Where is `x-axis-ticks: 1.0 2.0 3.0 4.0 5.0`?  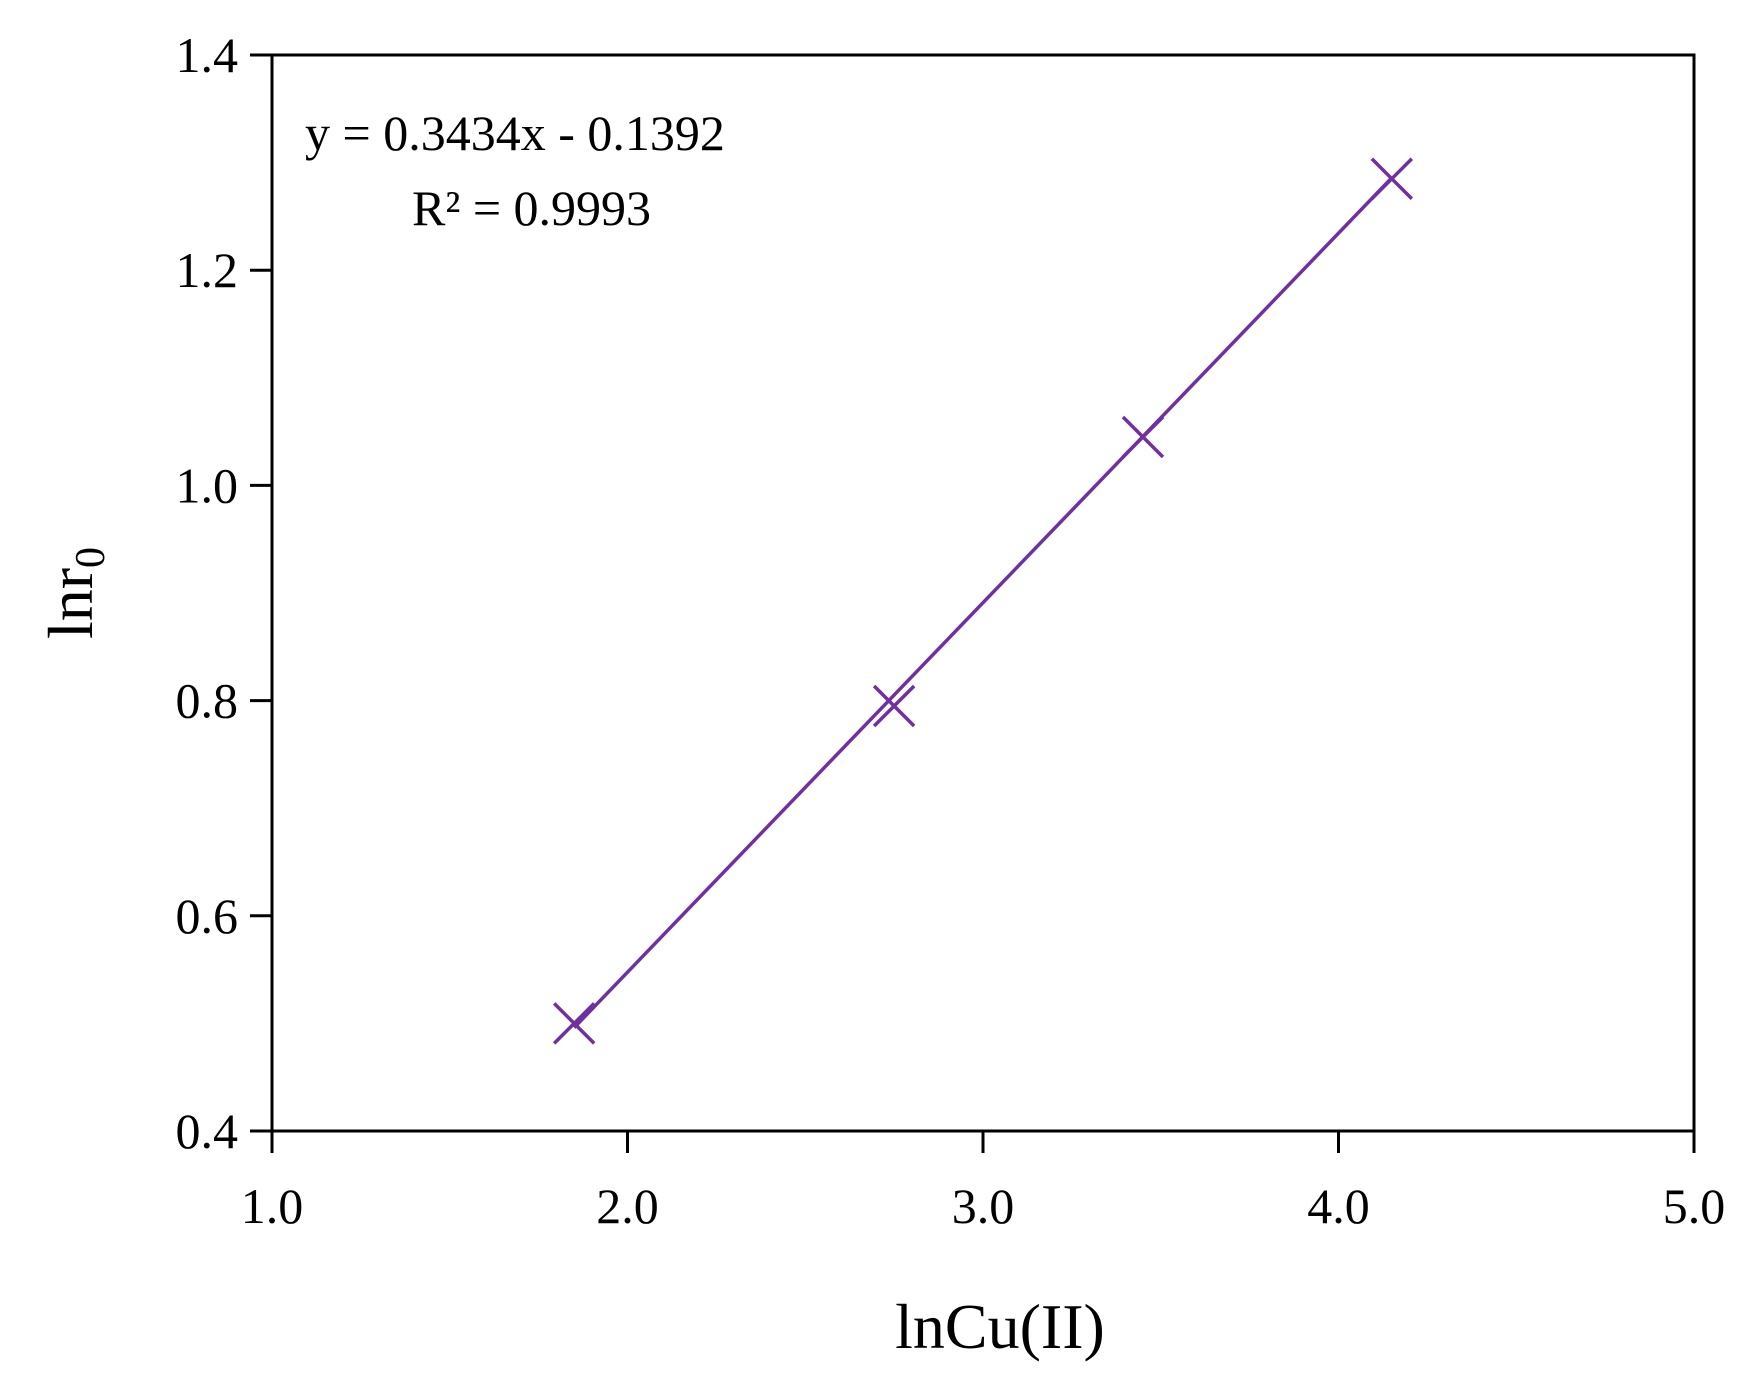
x-axis-ticks: 1.0 2.0 3.0 4.0 5.0 is located at coordinates (983, 1182).